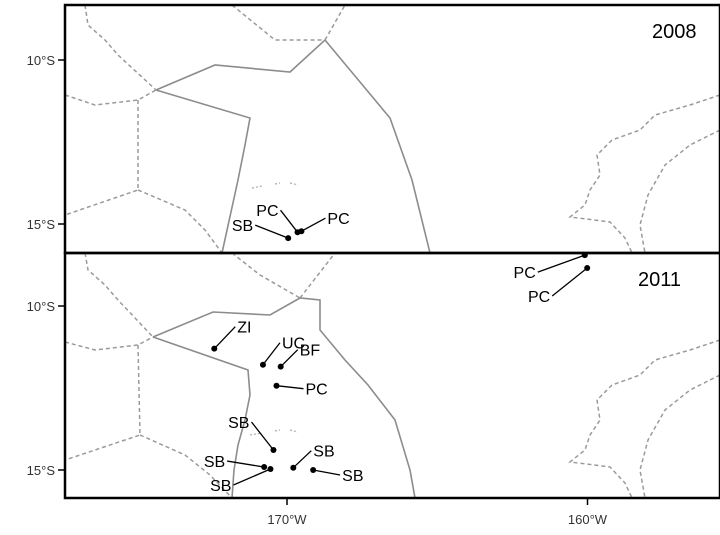  What do you see at coordinates (310, 351) in the screenshot?
I see `site-label: BF` at bounding box center [310, 351].